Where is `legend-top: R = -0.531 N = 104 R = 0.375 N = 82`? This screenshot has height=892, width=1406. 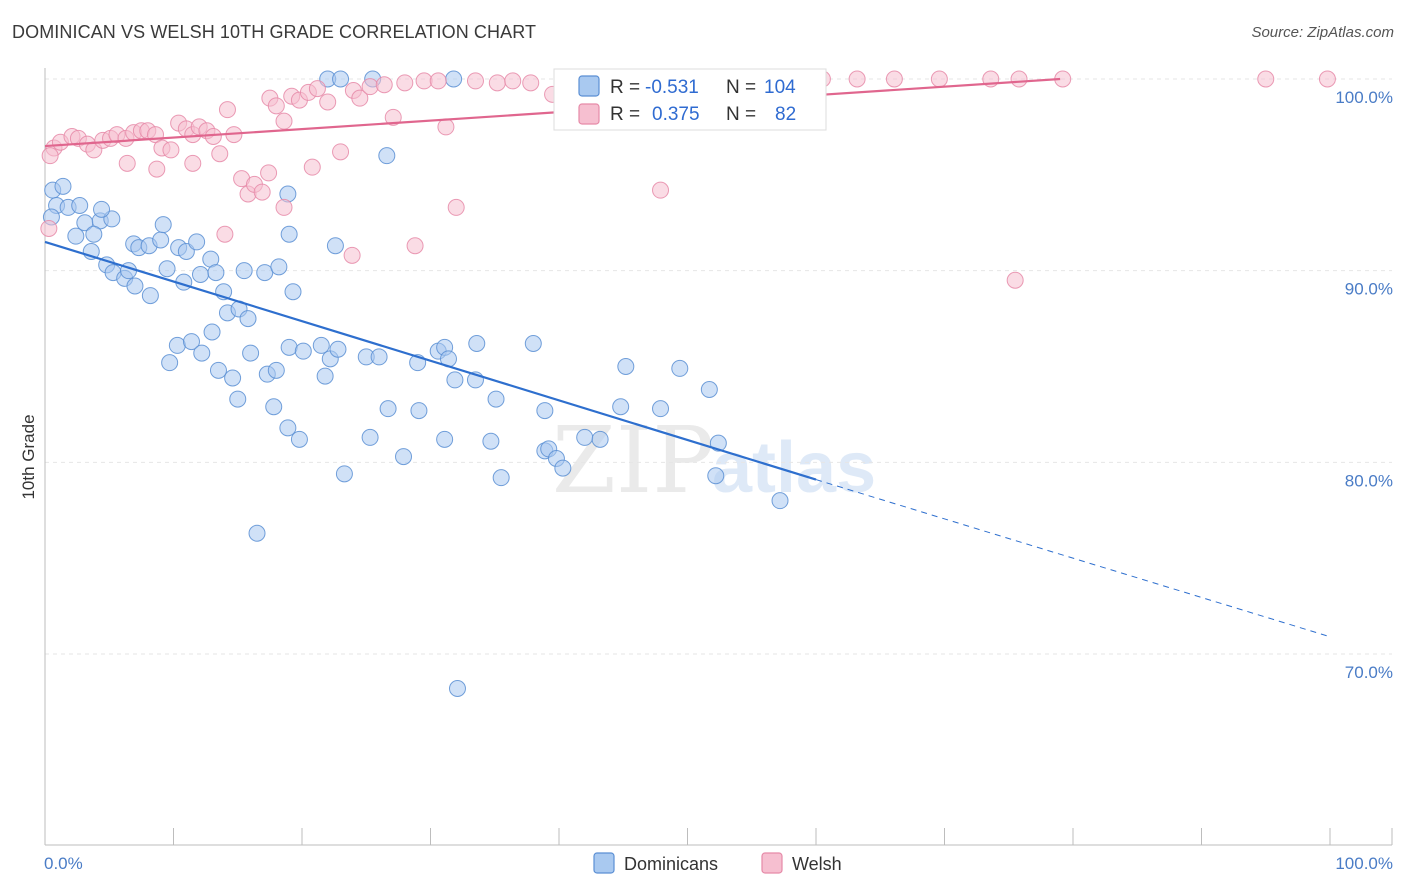
legend-top: R = -0.531 N = 104 R = 0.375 N = 82 is located at coordinates (690, 99).